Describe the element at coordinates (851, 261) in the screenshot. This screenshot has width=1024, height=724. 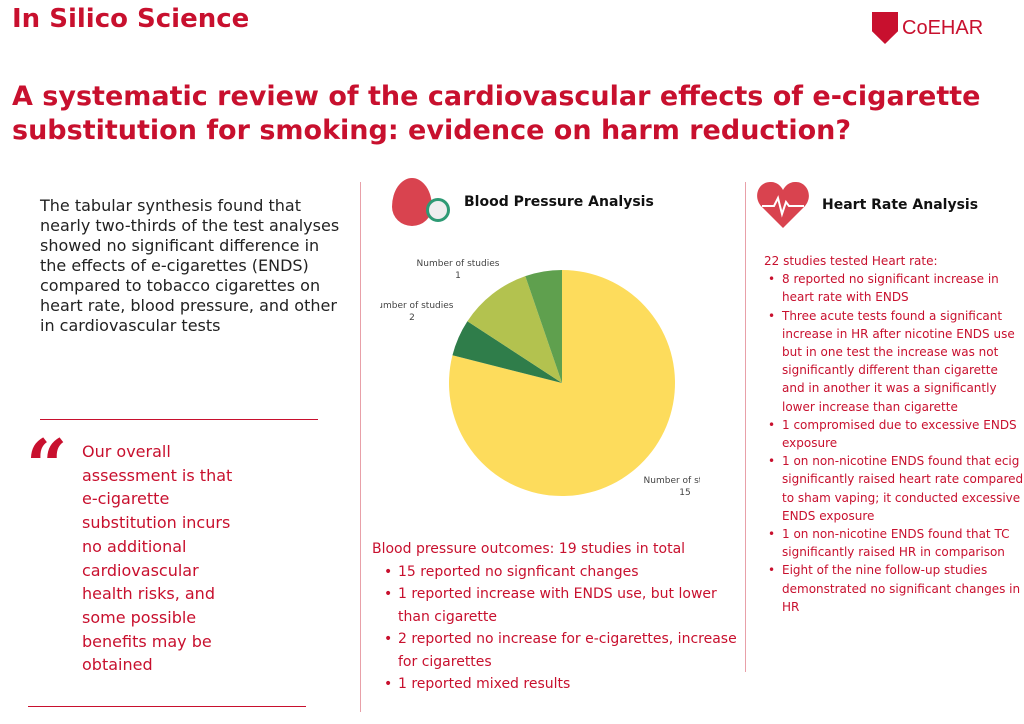
I see `hr-summary: 22 studies tested Heart rate:` at that location.